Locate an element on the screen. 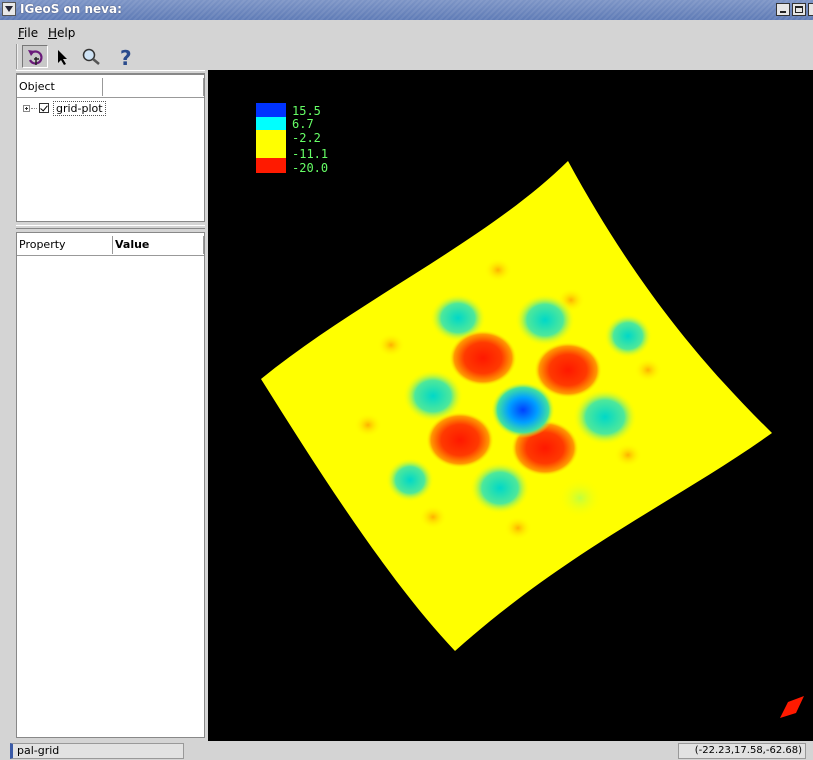  object-panel: Object grid-plot is located at coordinates (110, 148).